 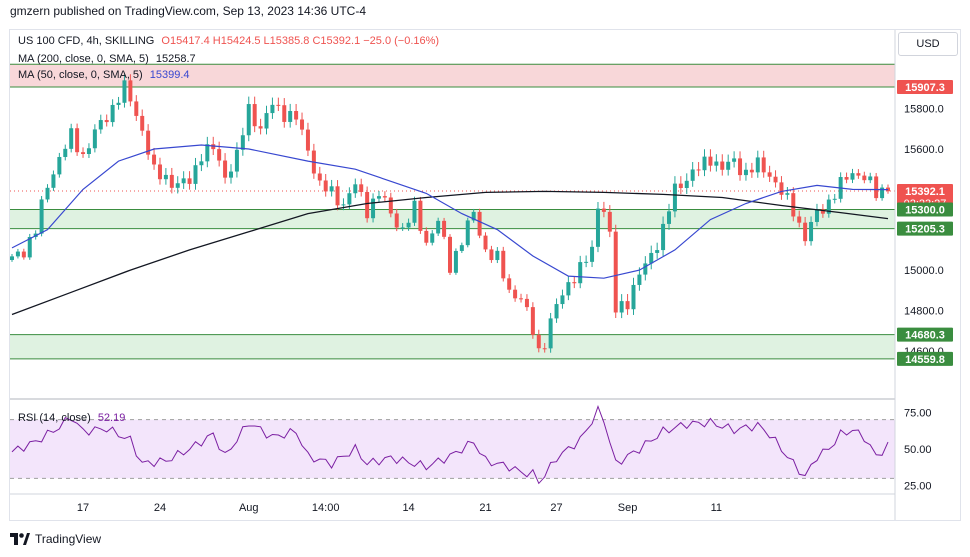 What do you see at coordinates (54, 418) in the screenshot?
I see `legend-rsi-label: RSI (14, close)` at bounding box center [54, 418].